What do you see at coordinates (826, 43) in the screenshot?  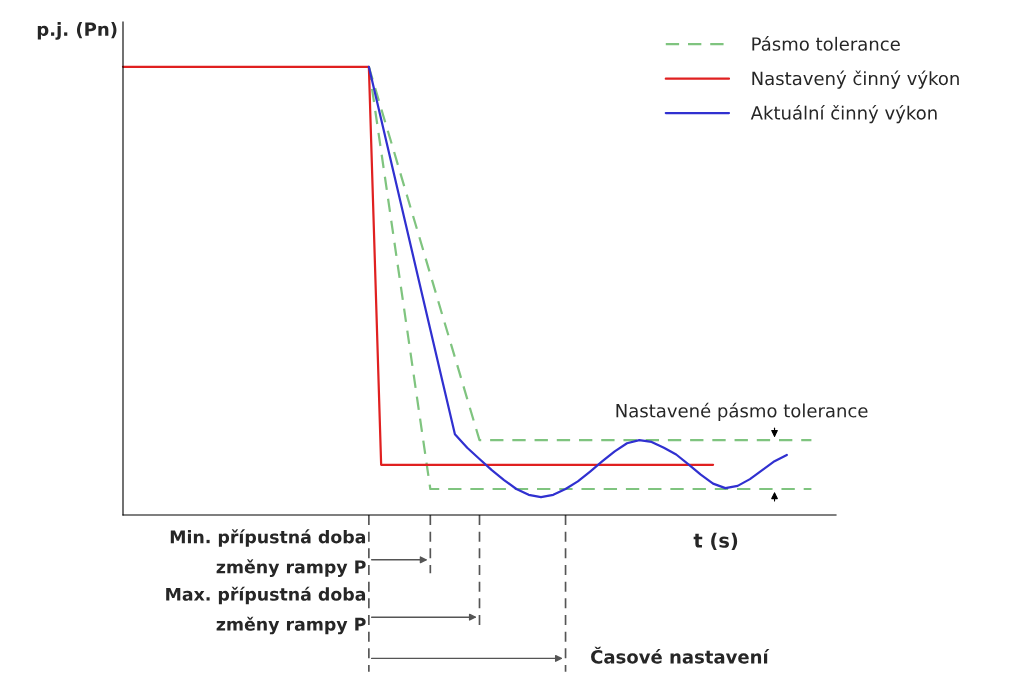 I see `legend-label: Pásmo tolerance` at bounding box center [826, 43].